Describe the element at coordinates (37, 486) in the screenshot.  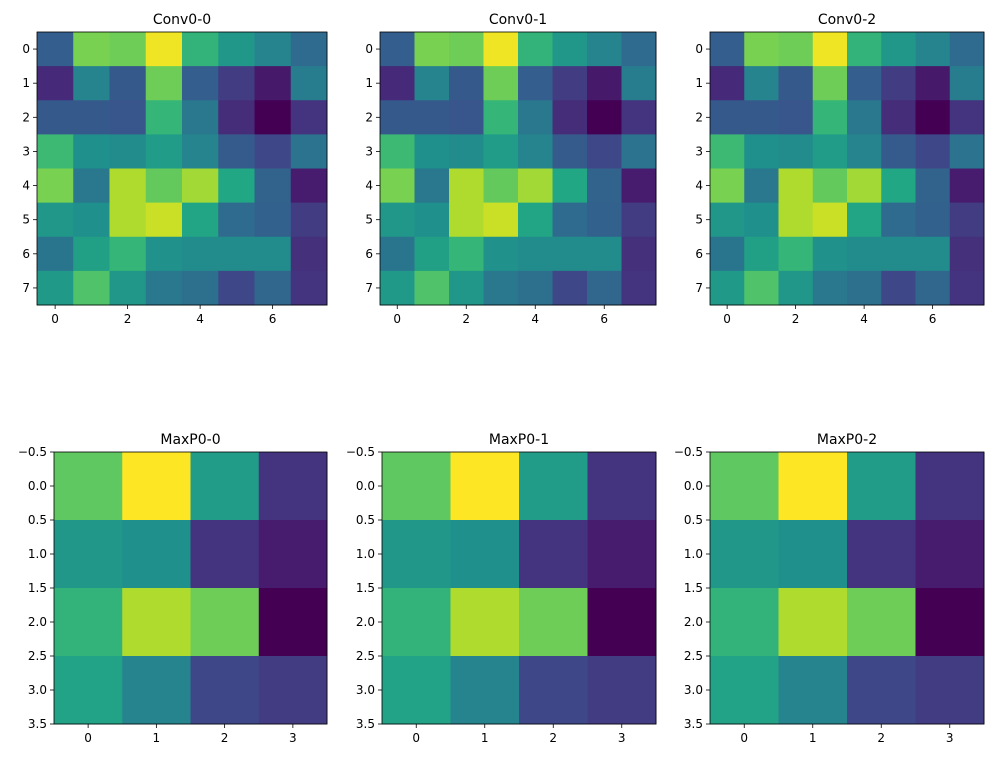
I see `y-tick-label: 0.0` at that location.